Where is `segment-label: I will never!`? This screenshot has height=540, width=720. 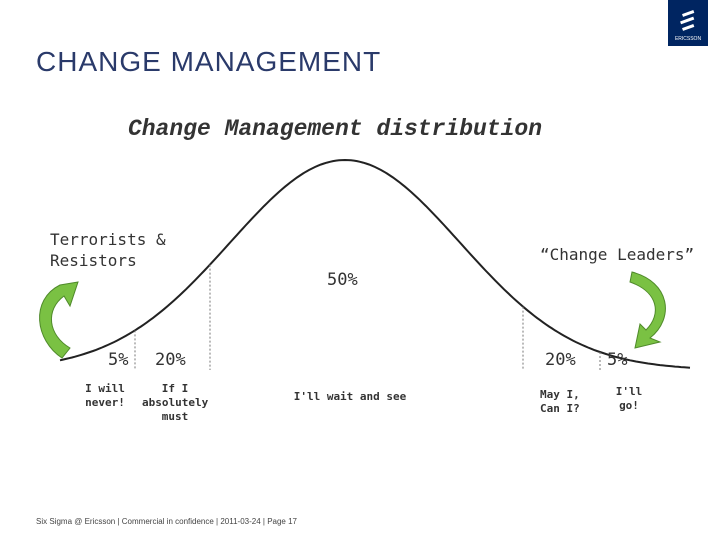
segment-label: I will never! is located at coordinates (105, 395).